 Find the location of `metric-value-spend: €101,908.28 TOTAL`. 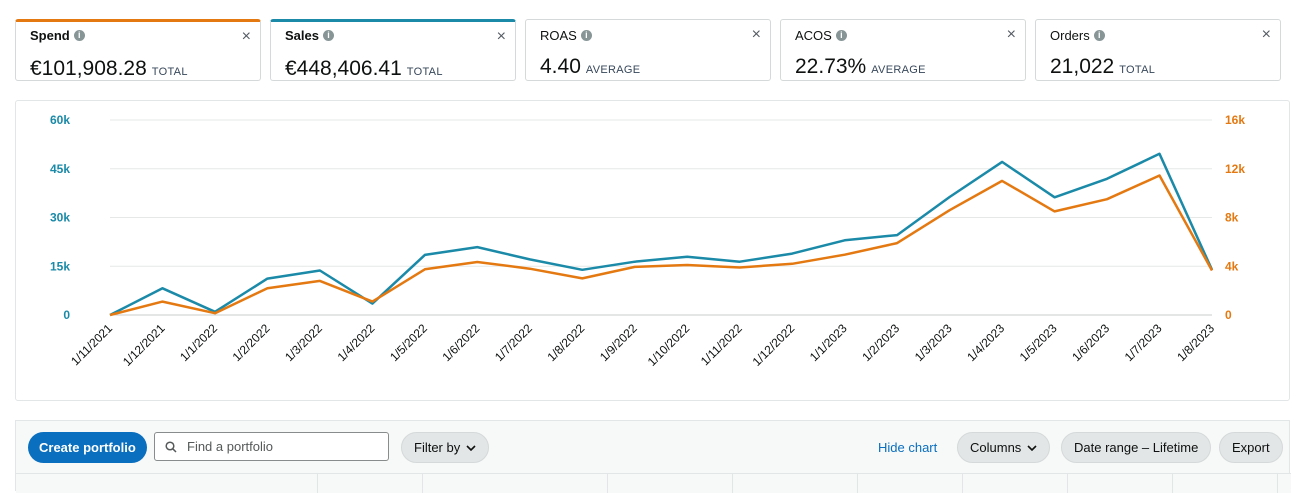

metric-value-spend: €101,908.28 TOTAL is located at coordinates (109, 69).